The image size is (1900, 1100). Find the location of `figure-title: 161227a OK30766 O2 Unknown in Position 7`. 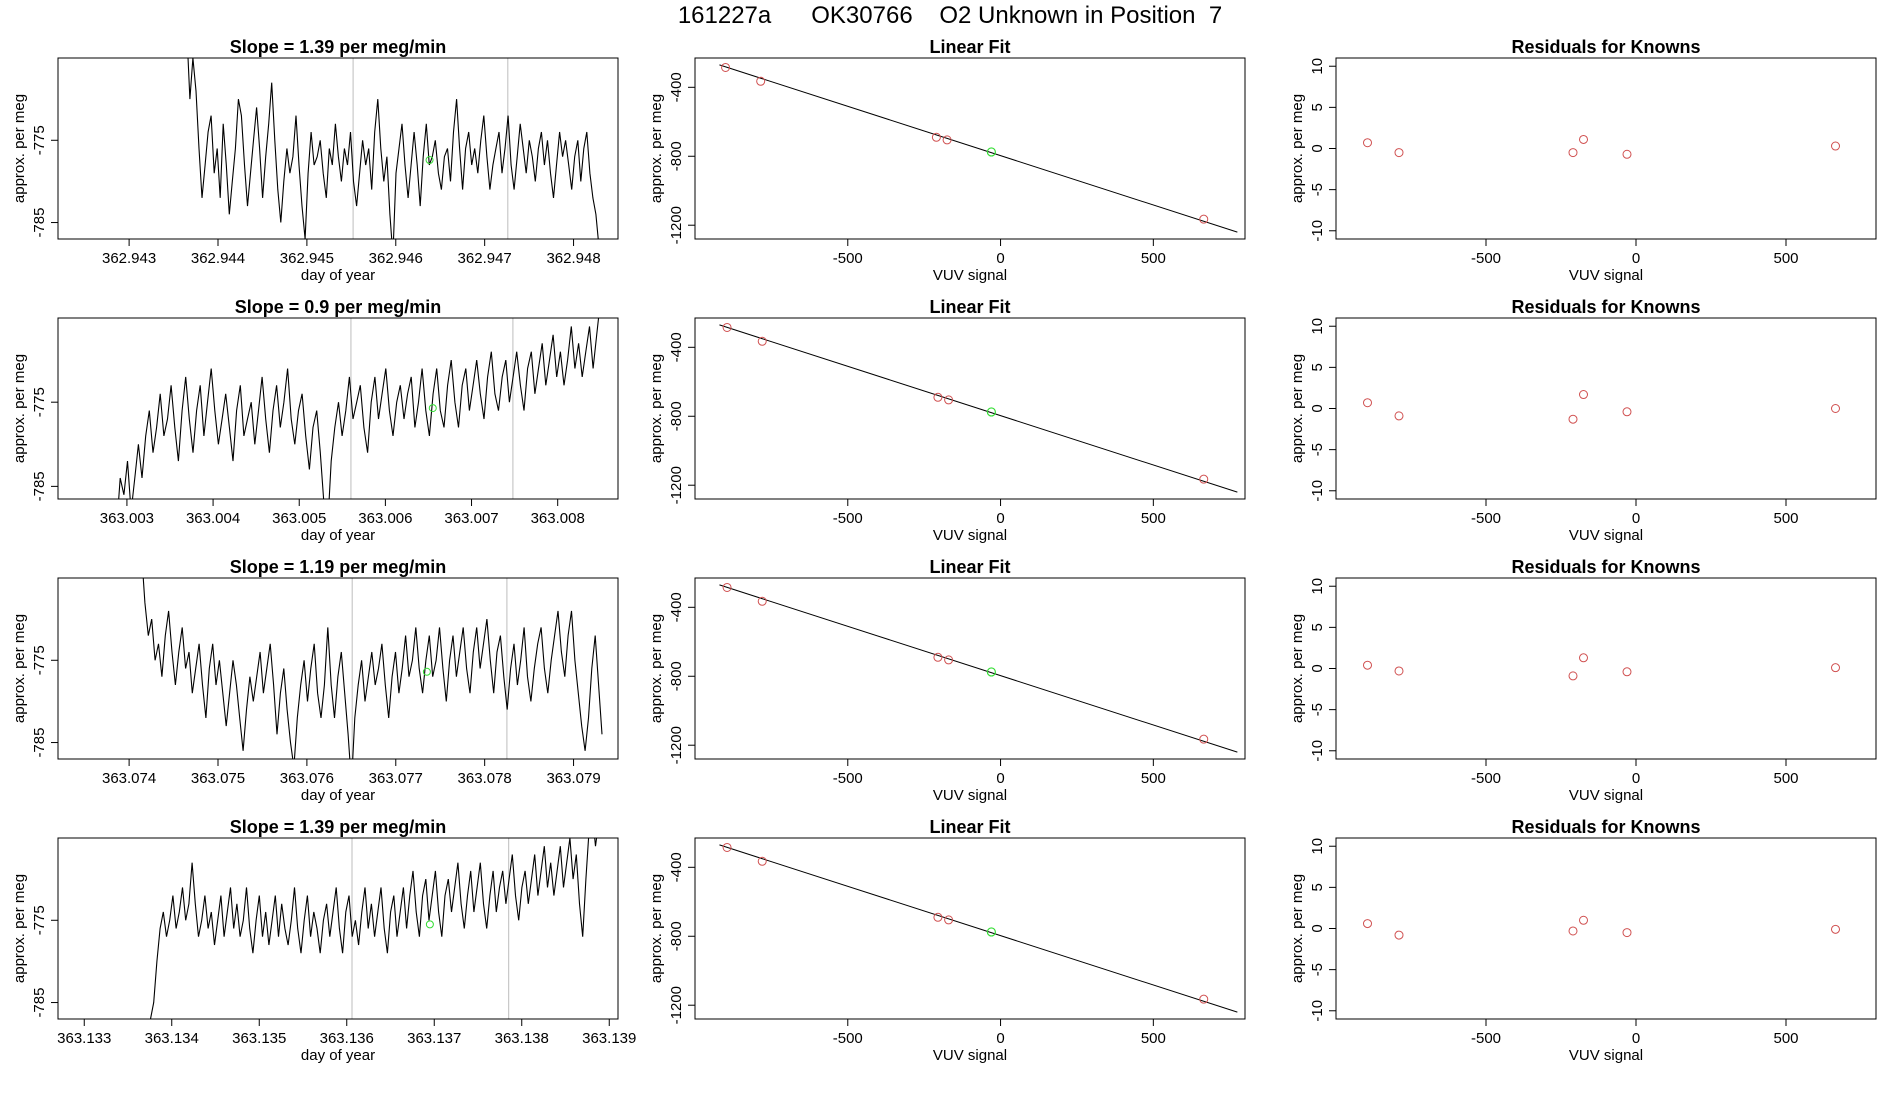

figure-title: 161227a OK30766 O2 Unknown in Position 7 is located at coordinates (950, 15).